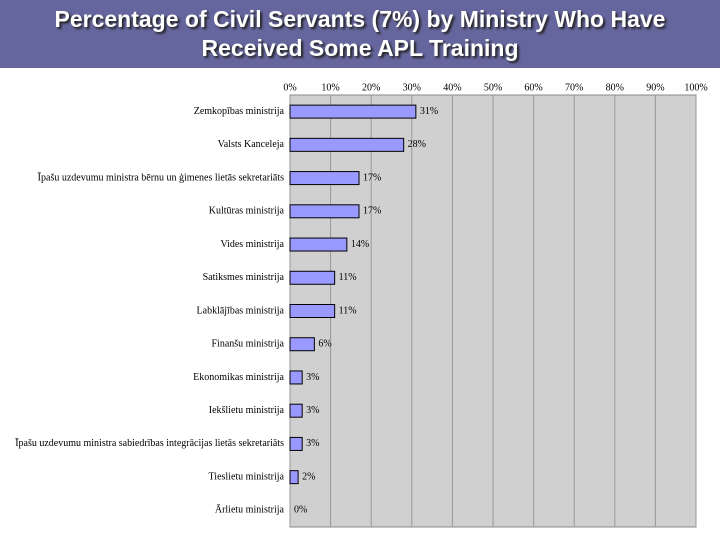 The height and width of the screenshot is (540, 720). Describe the element at coordinates (238, 377) in the screenshot. I see `y-tick-label: Ekonomikas ministrija` at that location.